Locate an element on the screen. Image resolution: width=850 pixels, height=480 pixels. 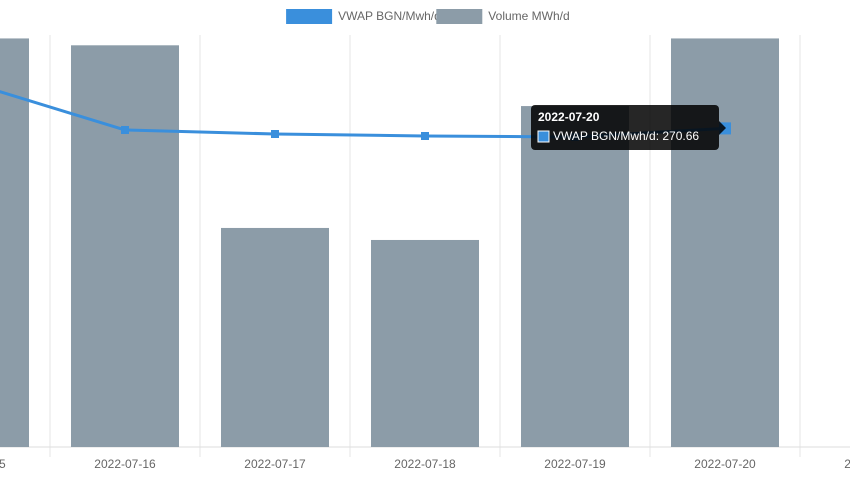
legend-label: Volume MWh/d is located at coordinates (528, 16).